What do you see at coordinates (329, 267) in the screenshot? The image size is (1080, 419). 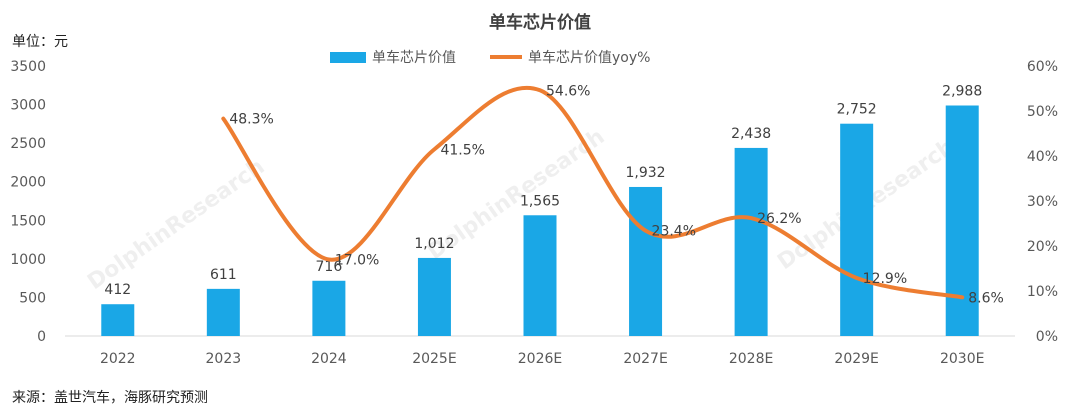 I see `bar-data-label: 716` at bounding box center [329, 267].